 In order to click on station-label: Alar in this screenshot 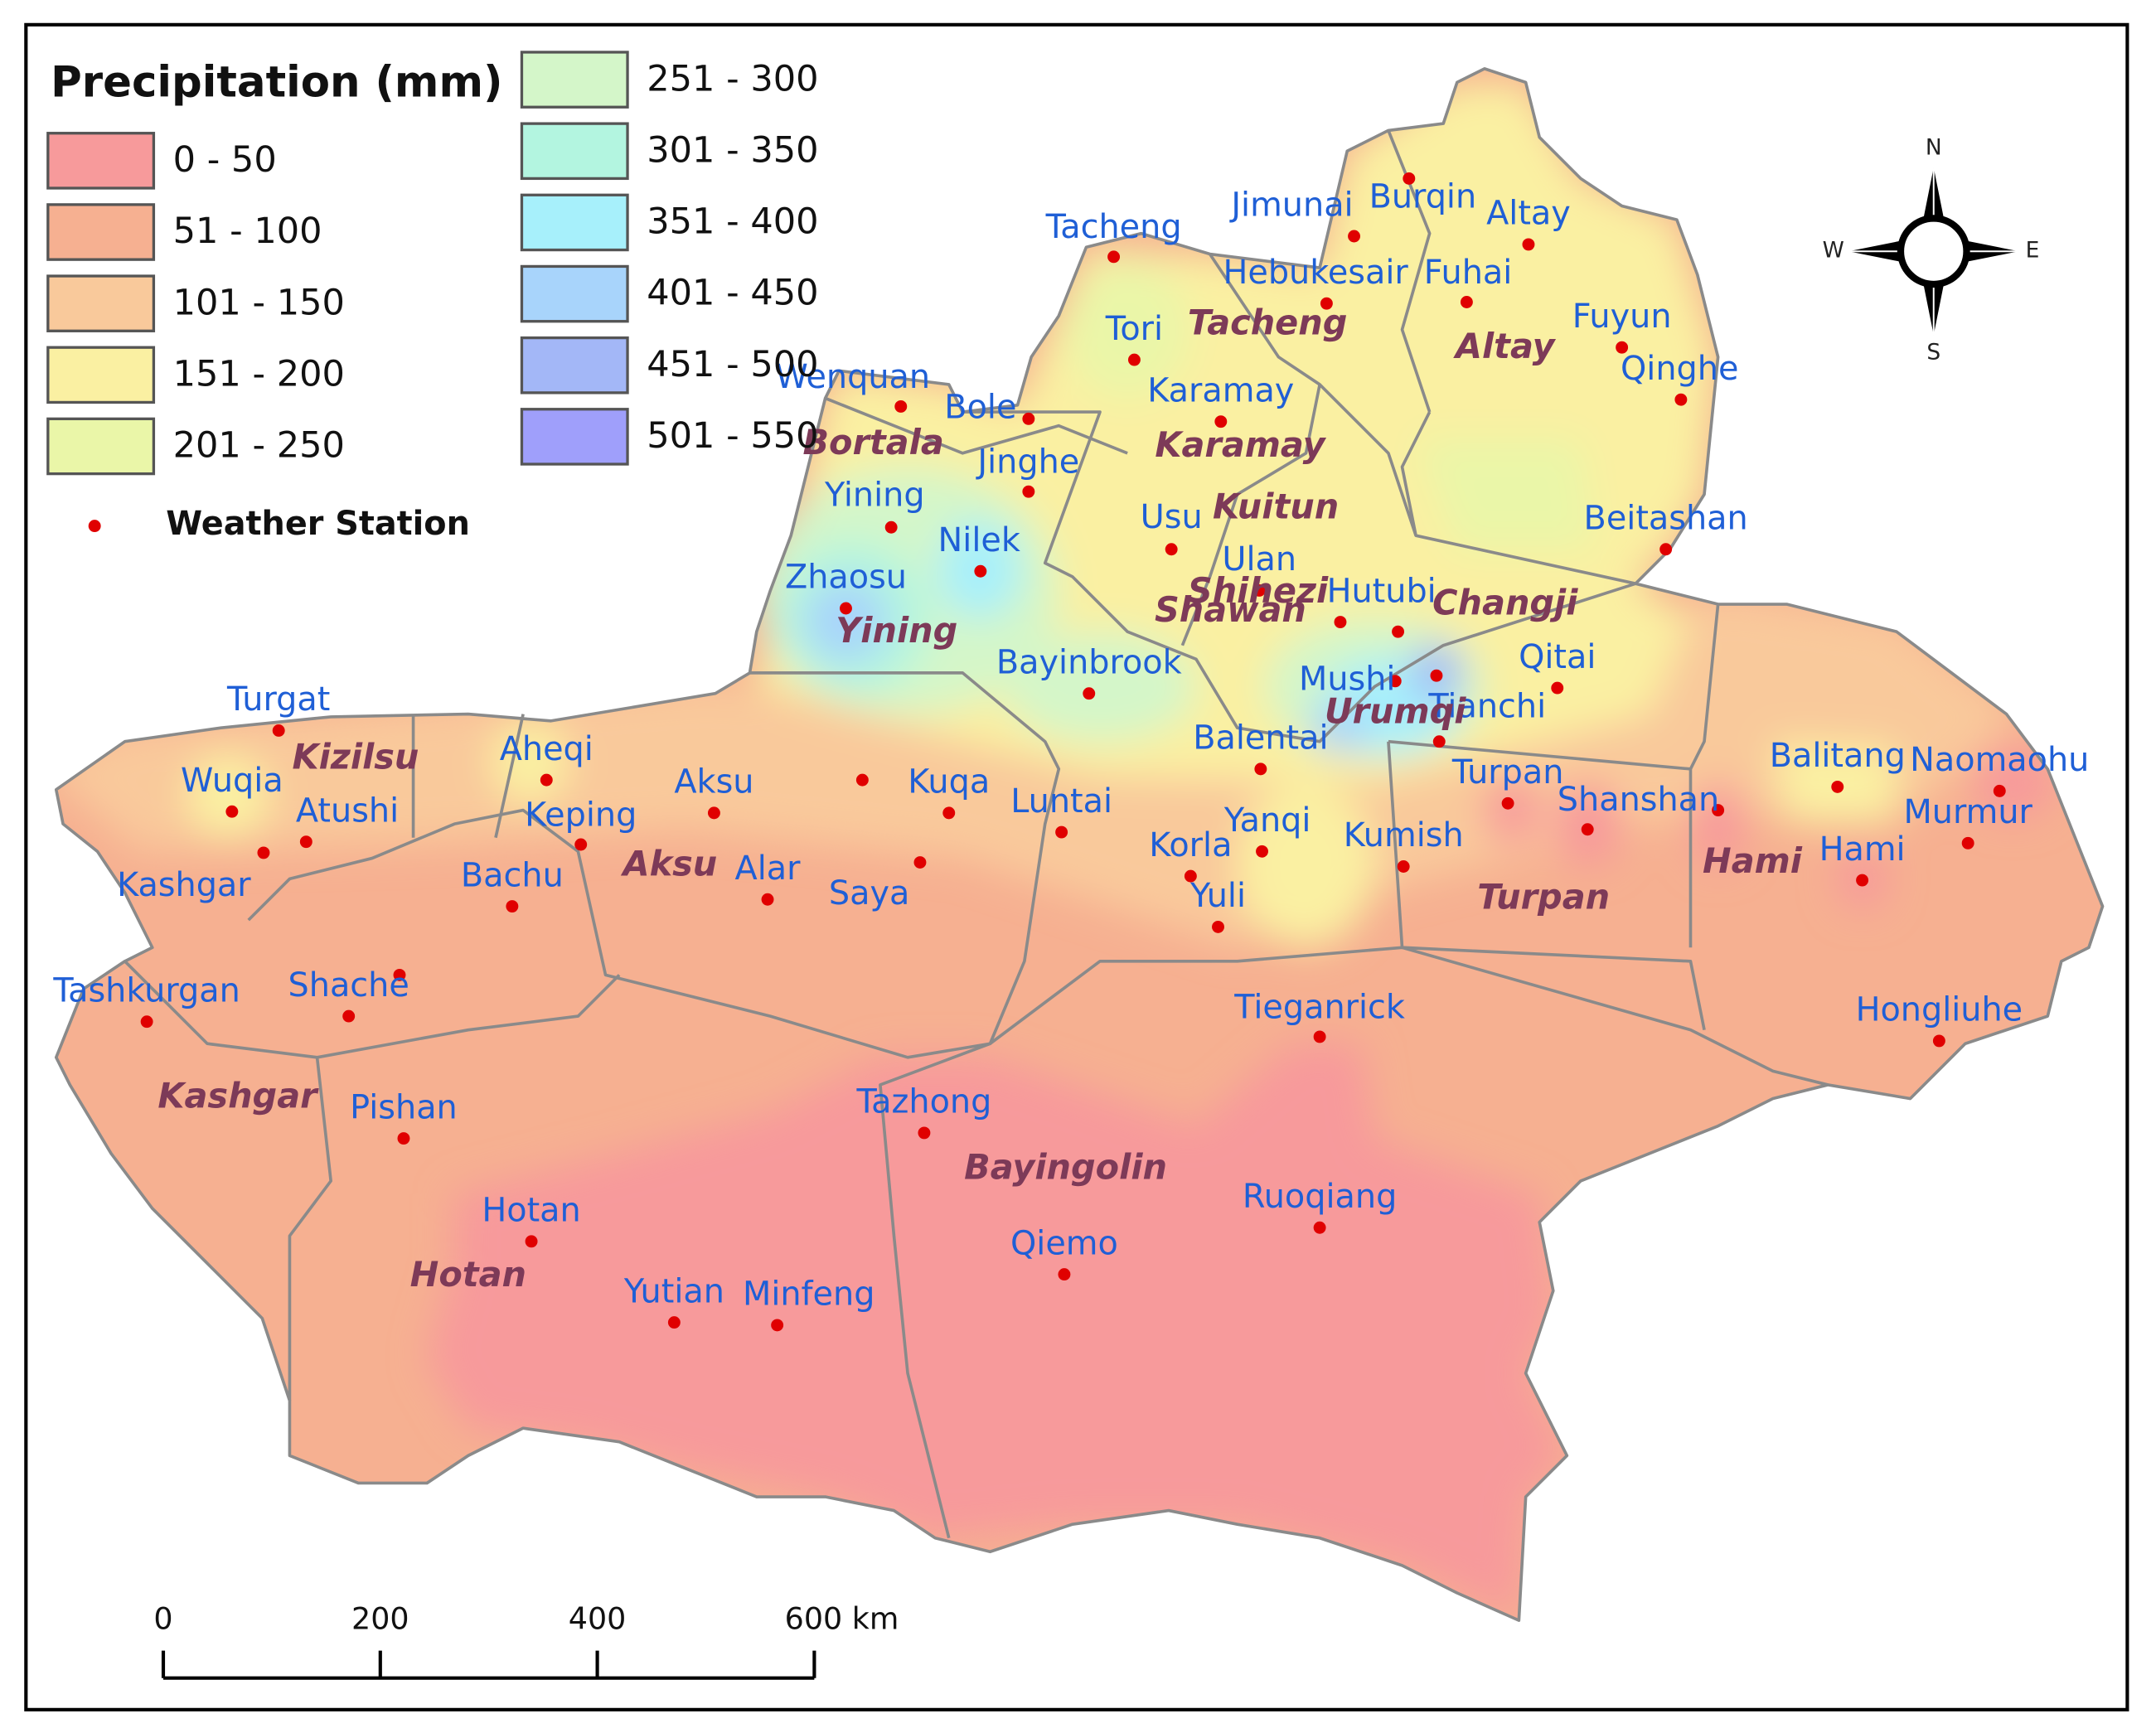, I will do `click(768, 869)`.